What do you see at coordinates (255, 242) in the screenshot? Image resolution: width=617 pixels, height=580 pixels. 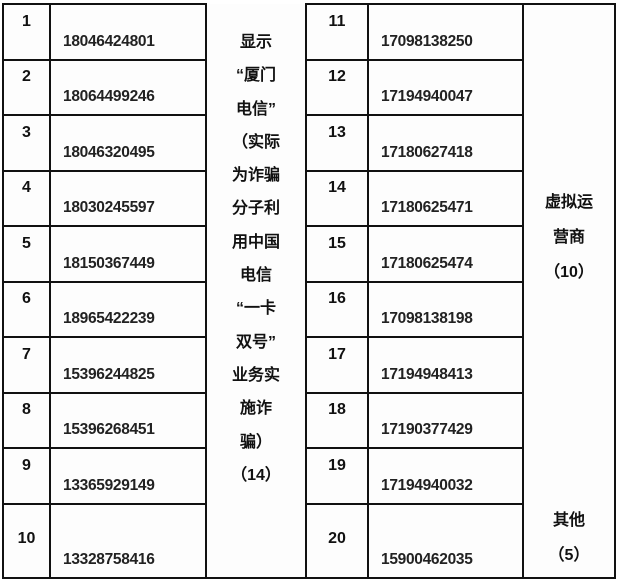 I see `note-line: 用中国` at bounding box center [255, 242].